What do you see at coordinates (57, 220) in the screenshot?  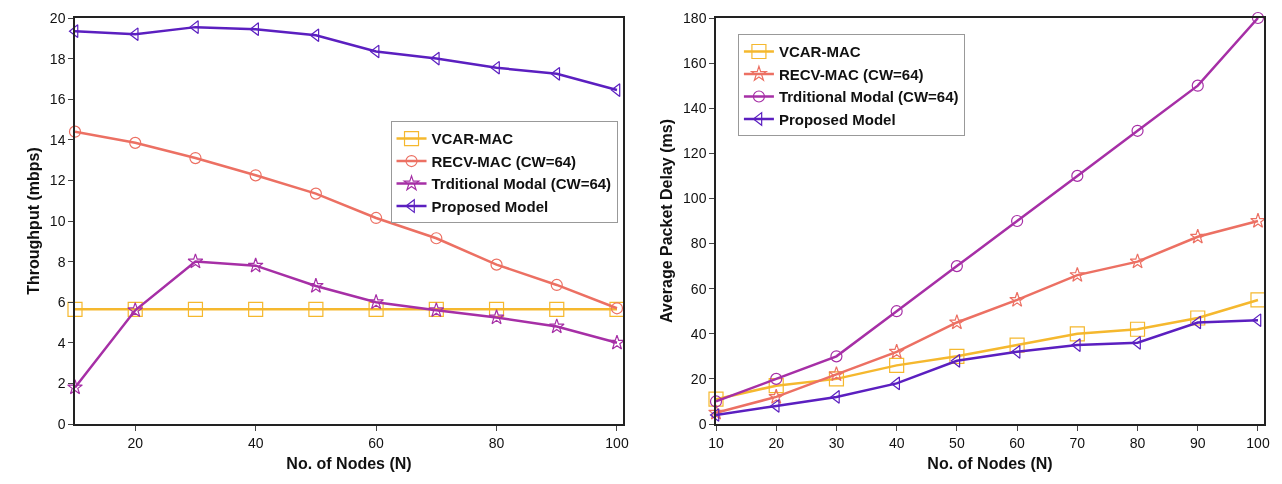 I see `y-tick-label: 10` at bounding box center [57, 220].